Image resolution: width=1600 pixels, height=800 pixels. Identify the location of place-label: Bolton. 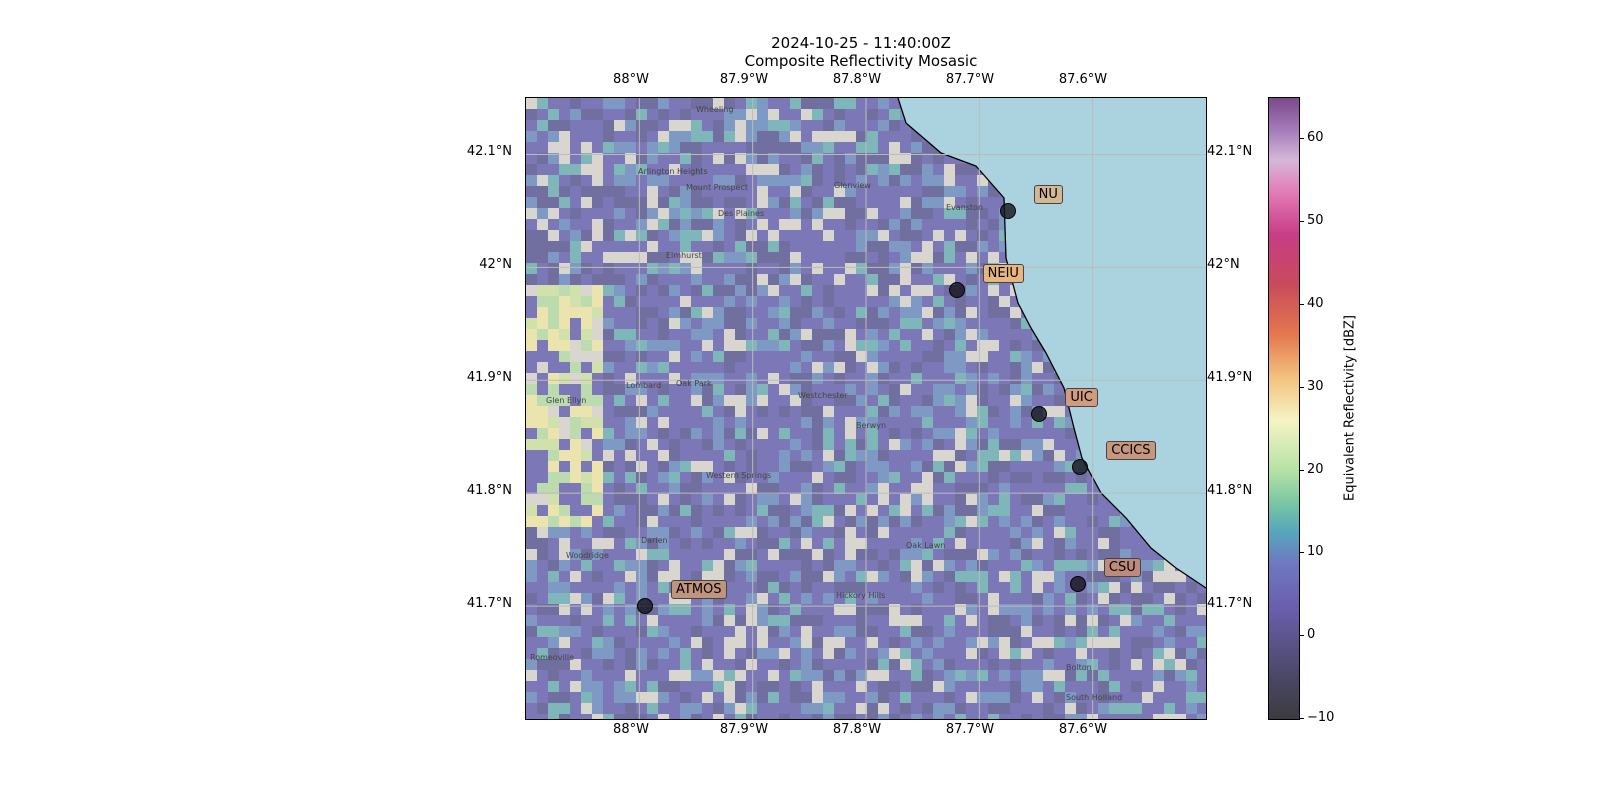
(1079, 667).